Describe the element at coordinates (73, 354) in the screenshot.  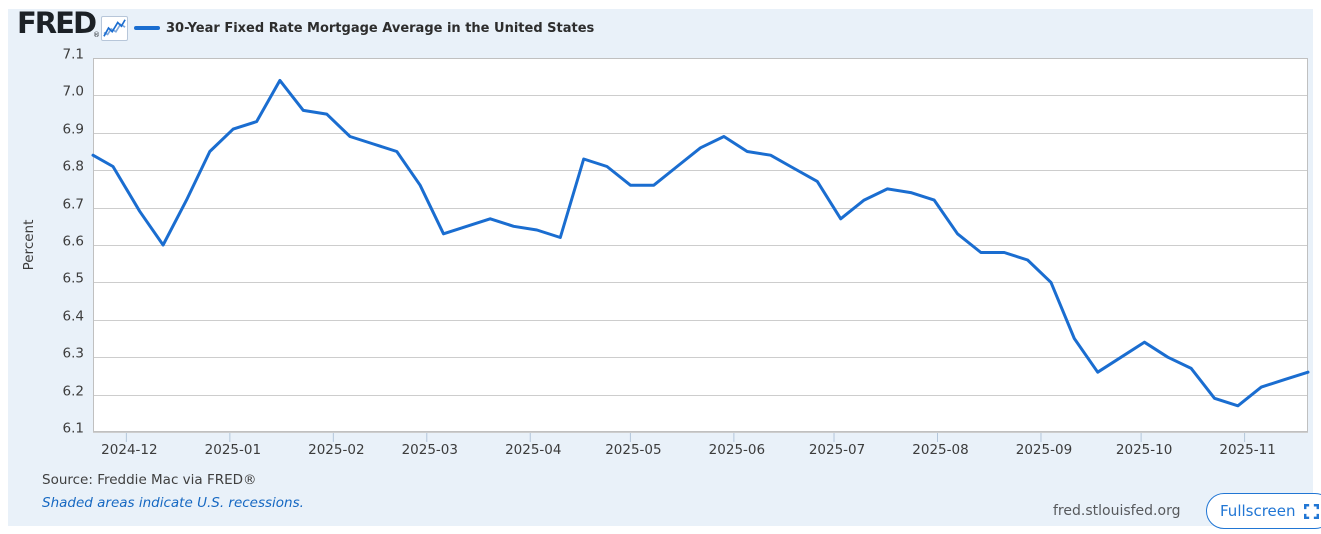
I see `y-tick-label: 6.3` at that location.